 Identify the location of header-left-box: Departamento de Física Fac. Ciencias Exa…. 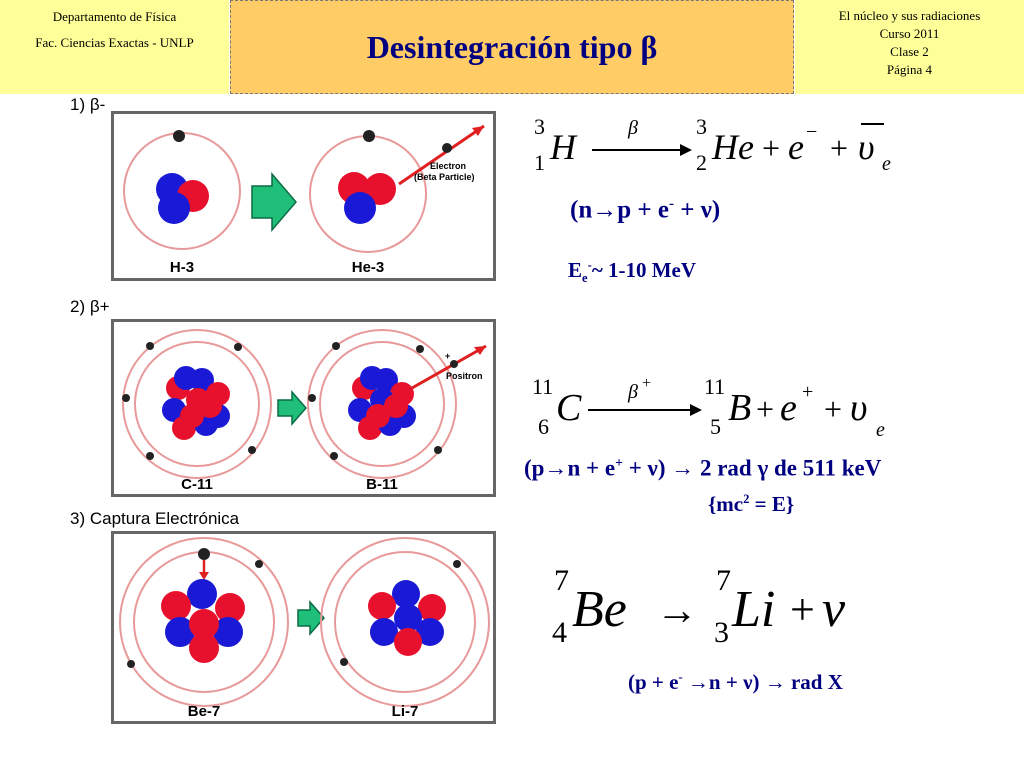
(114, 47).